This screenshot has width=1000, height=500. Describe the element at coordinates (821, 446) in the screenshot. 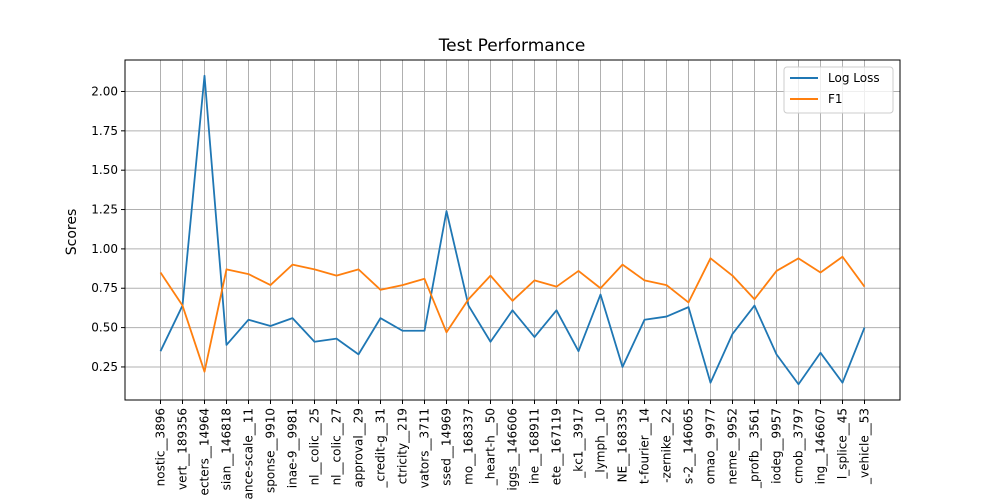

I see `x-tick-label: ing__146607` at that location.